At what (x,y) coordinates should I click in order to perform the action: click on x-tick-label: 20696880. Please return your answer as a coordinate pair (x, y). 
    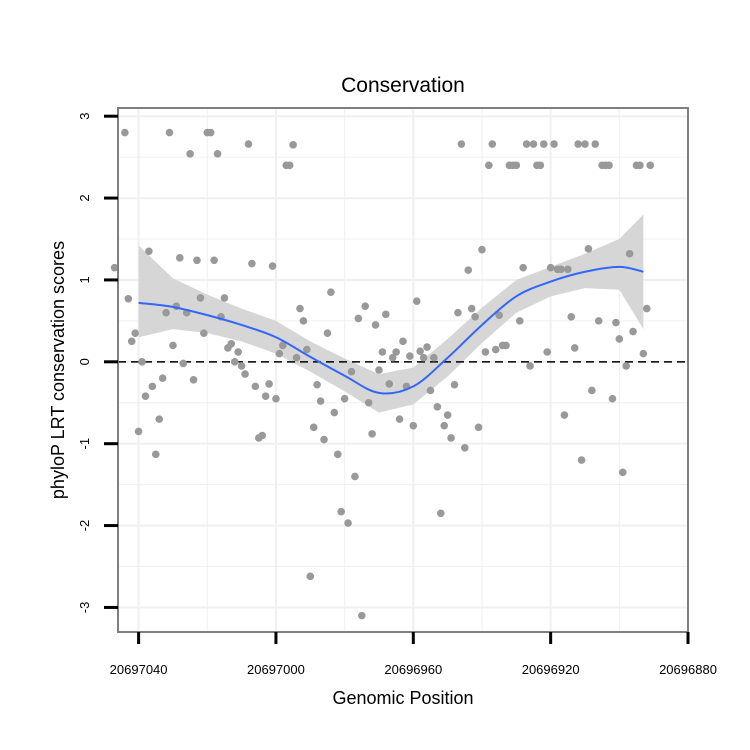
    Looking at the image, I should click on (688, 669).